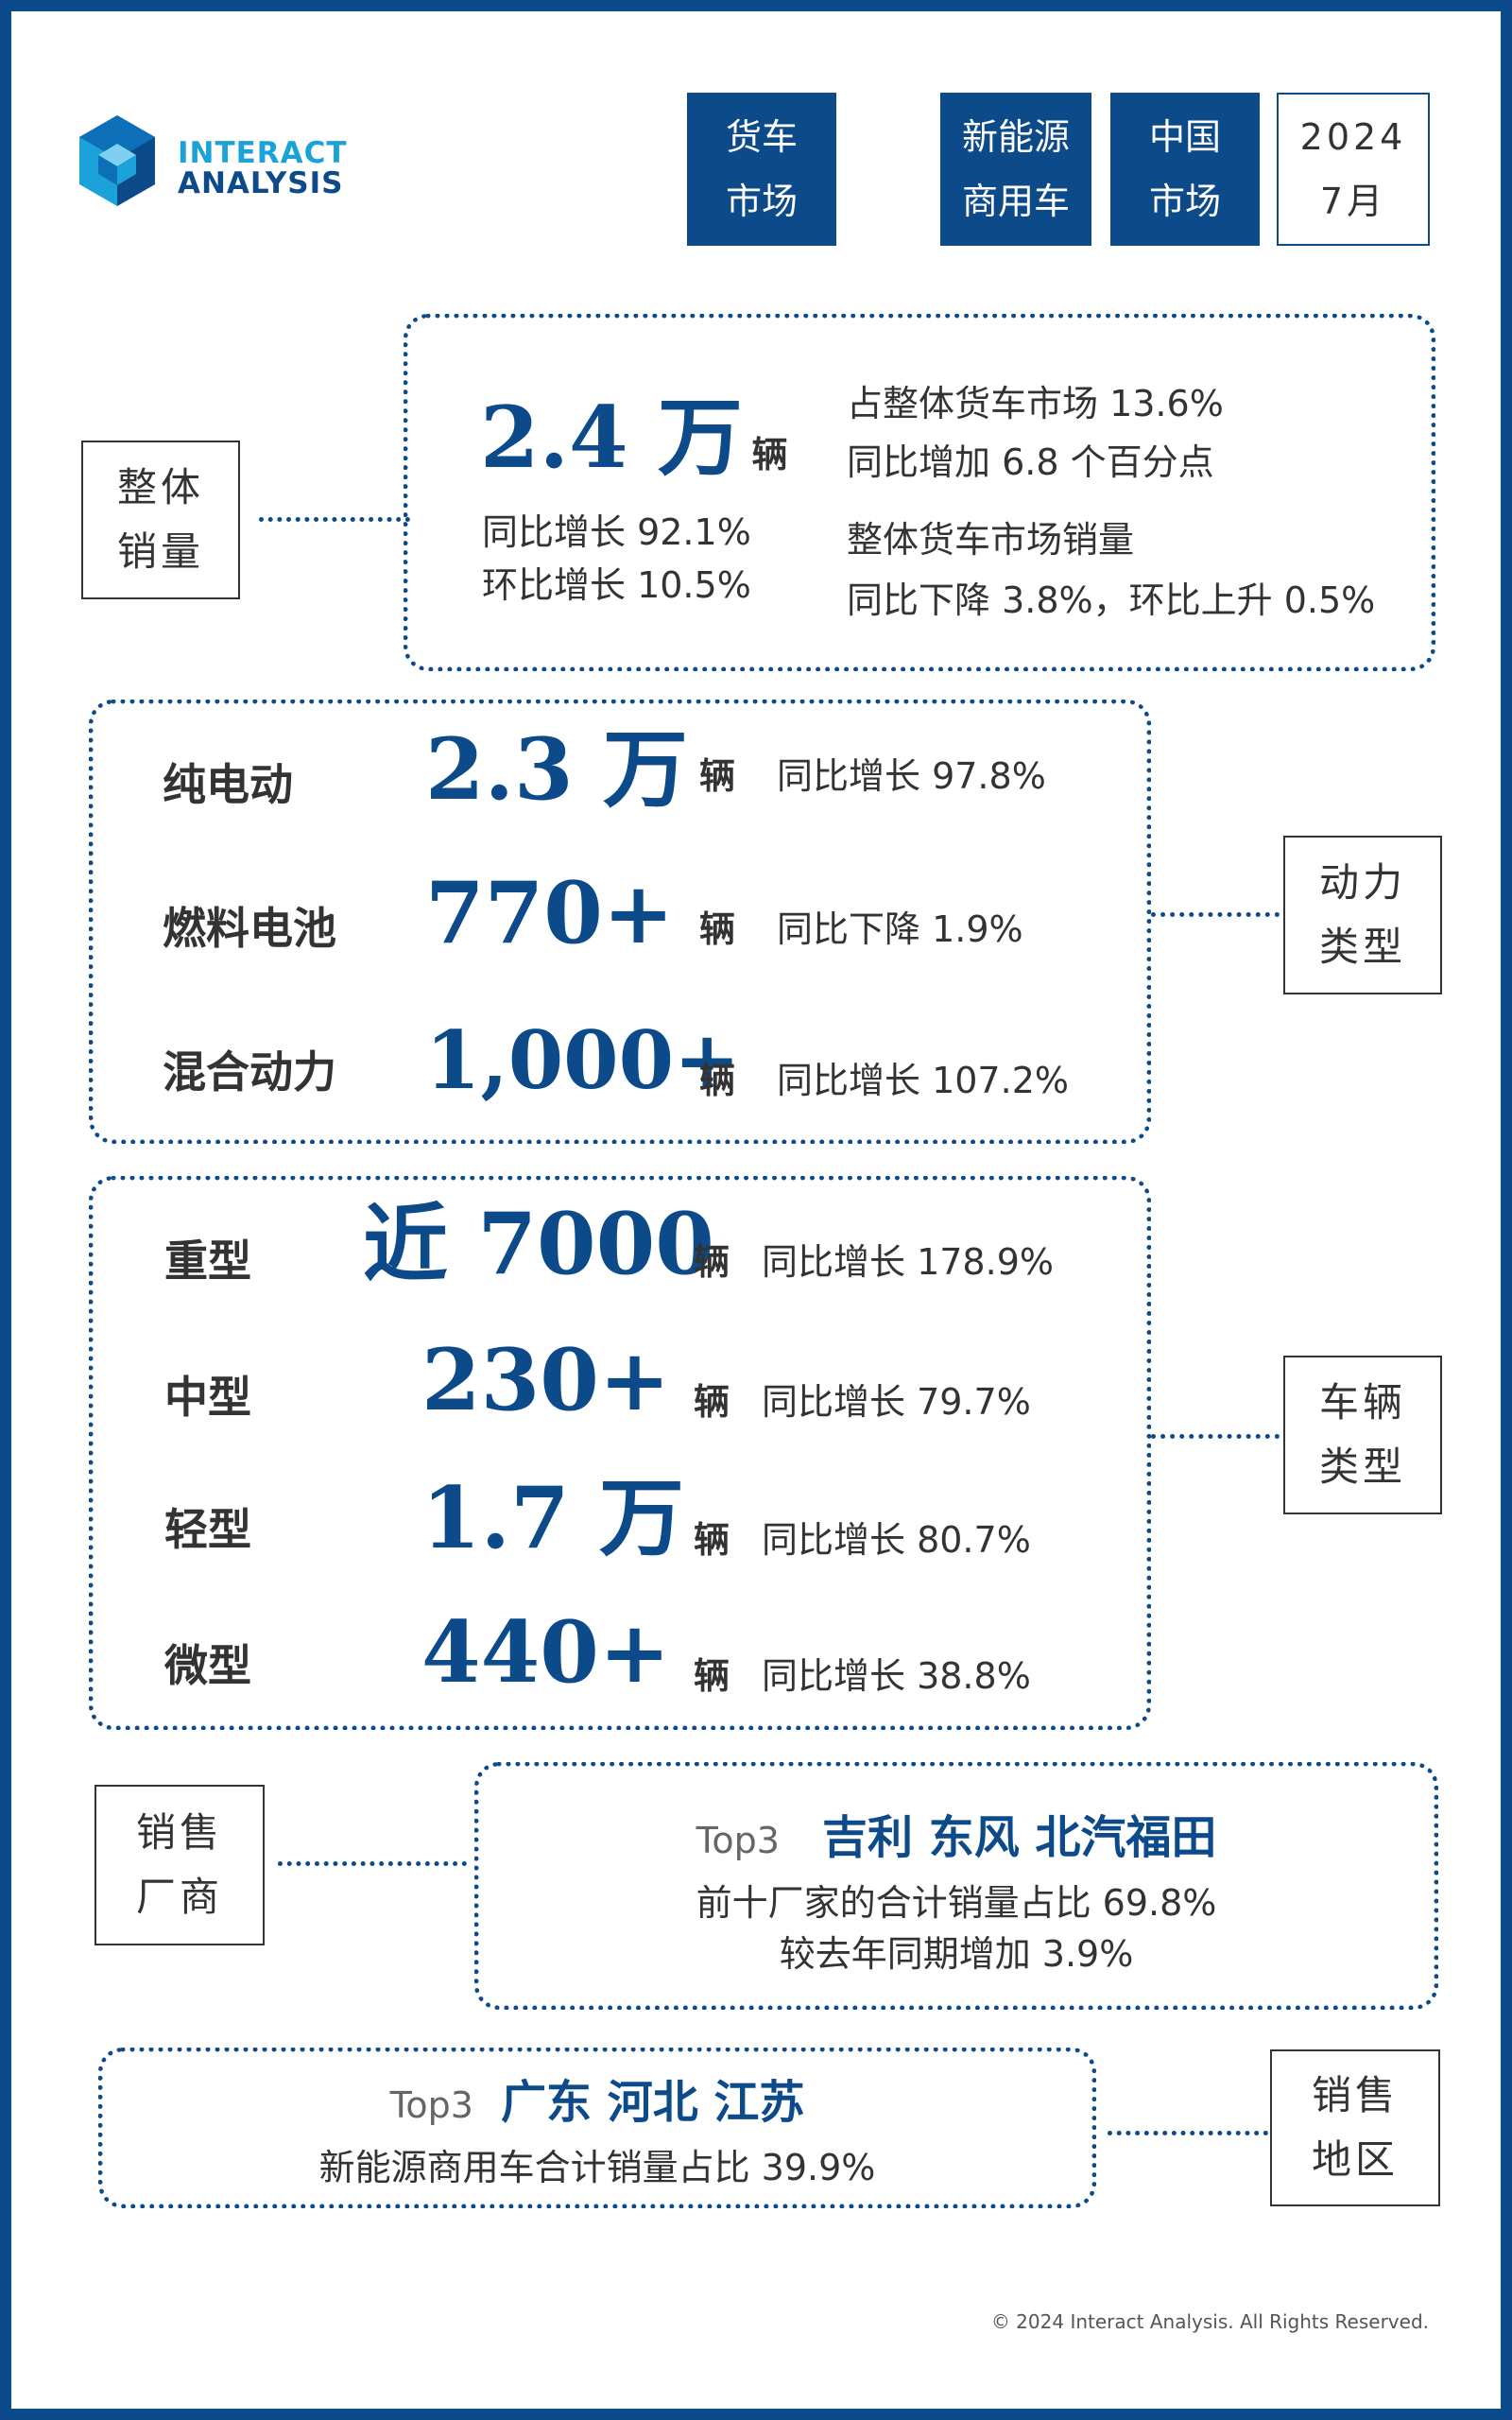 This screenshot has width=1512, height=2420. I want to click on power-row-change: 同比增长 97.8%, so click(911, 776).